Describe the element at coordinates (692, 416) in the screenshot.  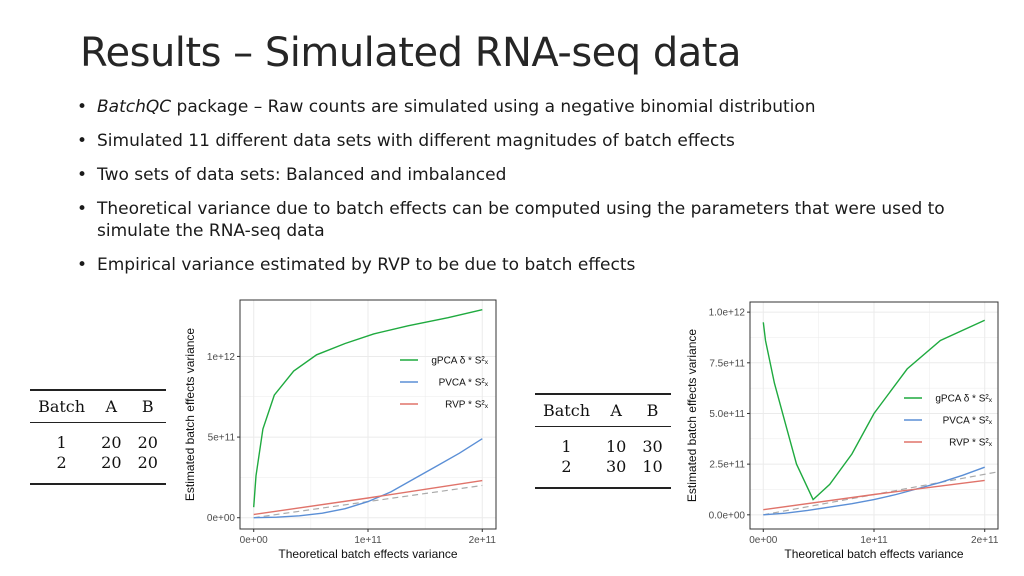
I see `chart1-y-axis-title: Estimated batch effects variance` at that location.